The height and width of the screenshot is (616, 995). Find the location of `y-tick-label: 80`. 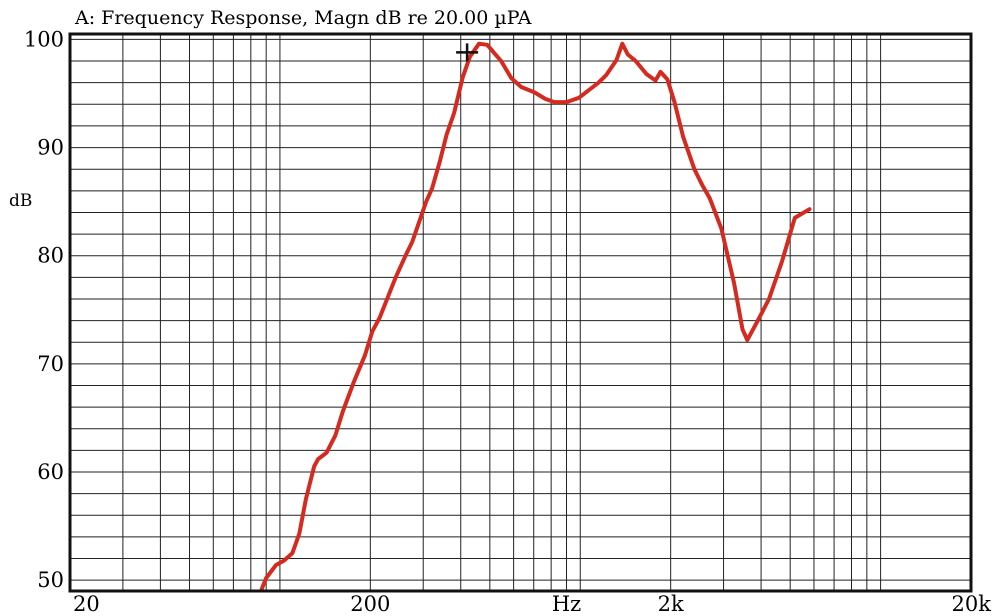

y-tick-label: 80 is located at coordinates (50, 256).